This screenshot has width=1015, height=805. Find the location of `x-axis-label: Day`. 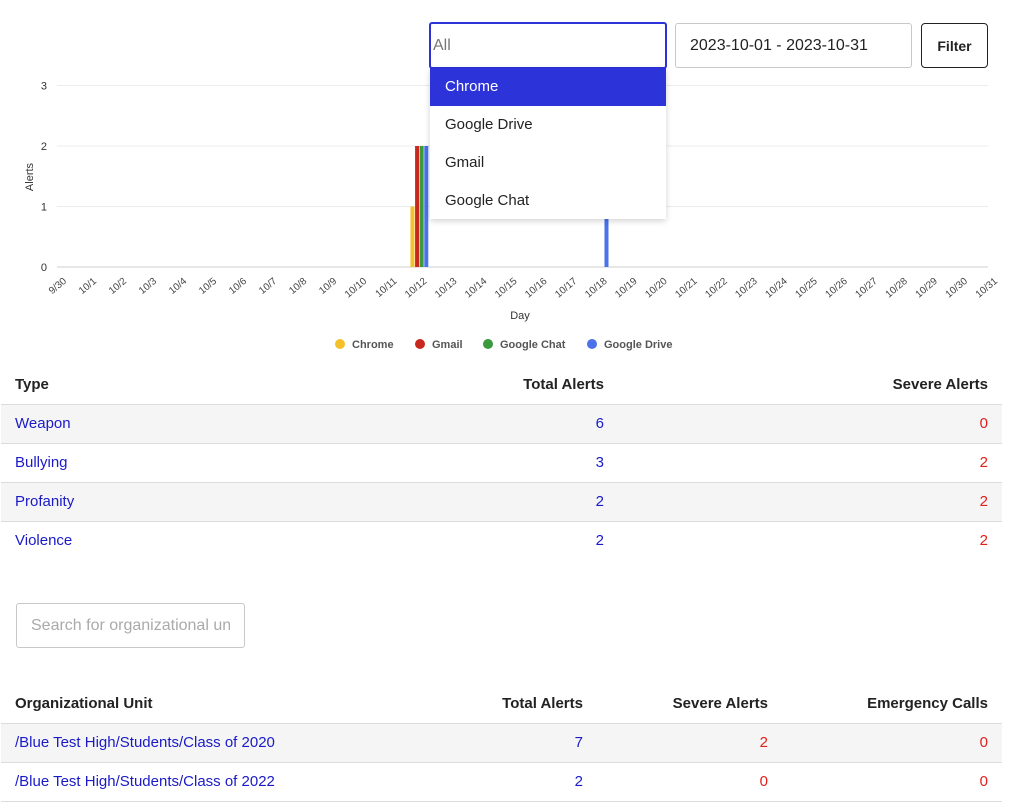

x-axis-label: Day is located at coordinates (520, 316).